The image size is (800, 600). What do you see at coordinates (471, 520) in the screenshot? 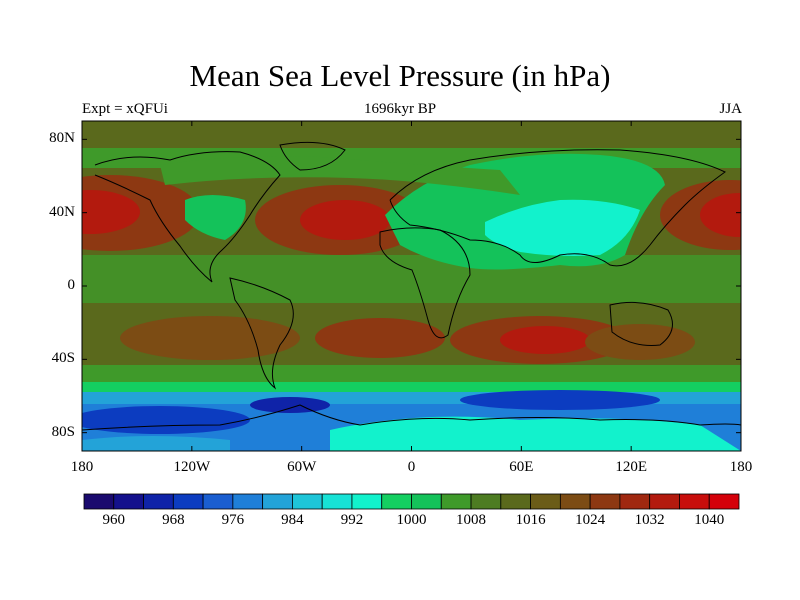
I see `colorbar-label: 1008` at bounding box center [471, 520].